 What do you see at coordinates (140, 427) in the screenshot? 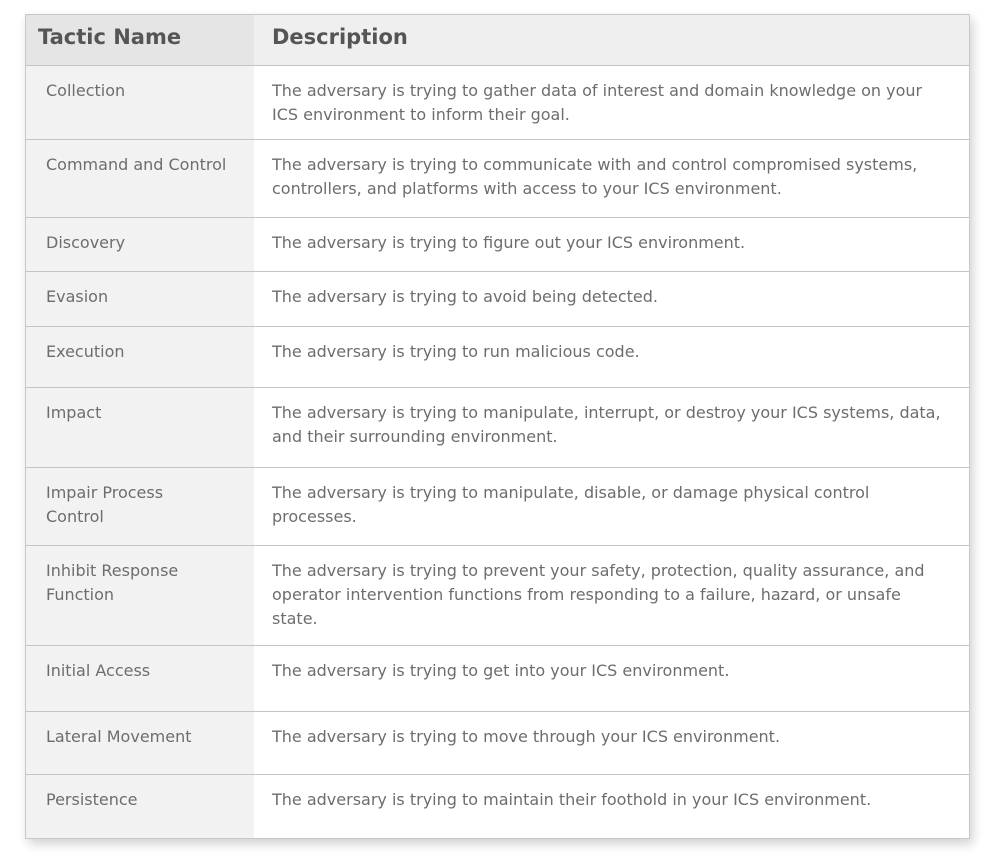
I see `tactic-name: Impact` at bounding box center [140, 427].